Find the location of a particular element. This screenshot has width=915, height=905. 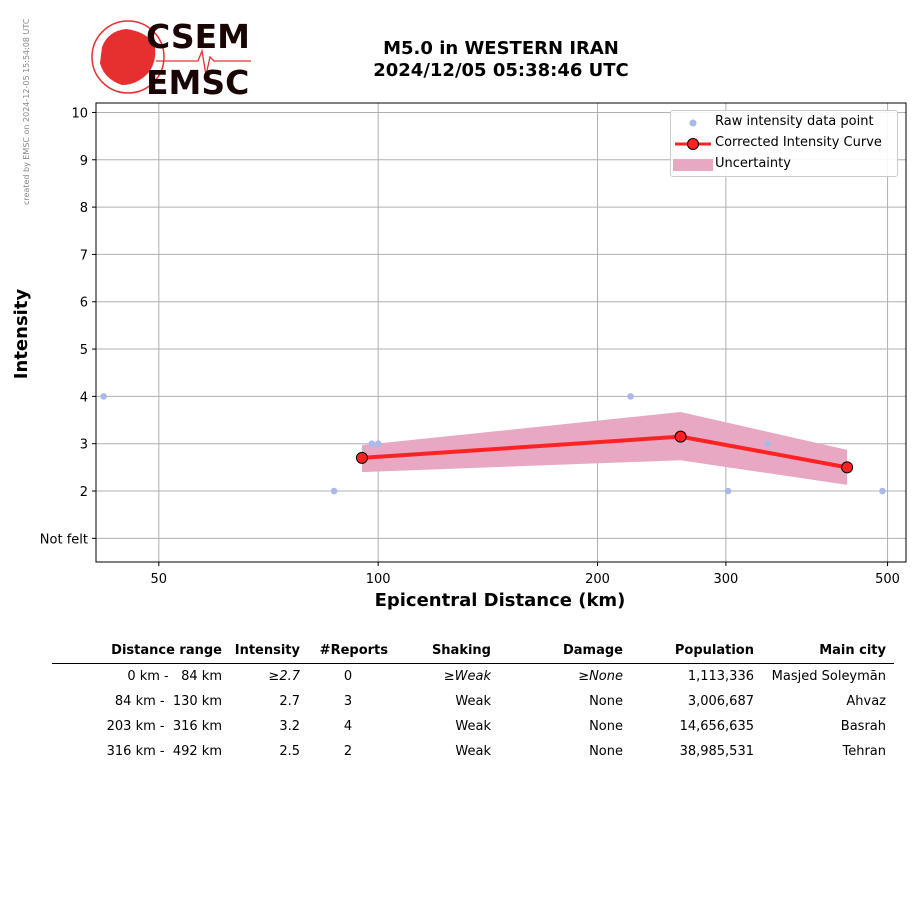

cell-distance-range: 316 km - 492 km is located at coordinates (164, 751).